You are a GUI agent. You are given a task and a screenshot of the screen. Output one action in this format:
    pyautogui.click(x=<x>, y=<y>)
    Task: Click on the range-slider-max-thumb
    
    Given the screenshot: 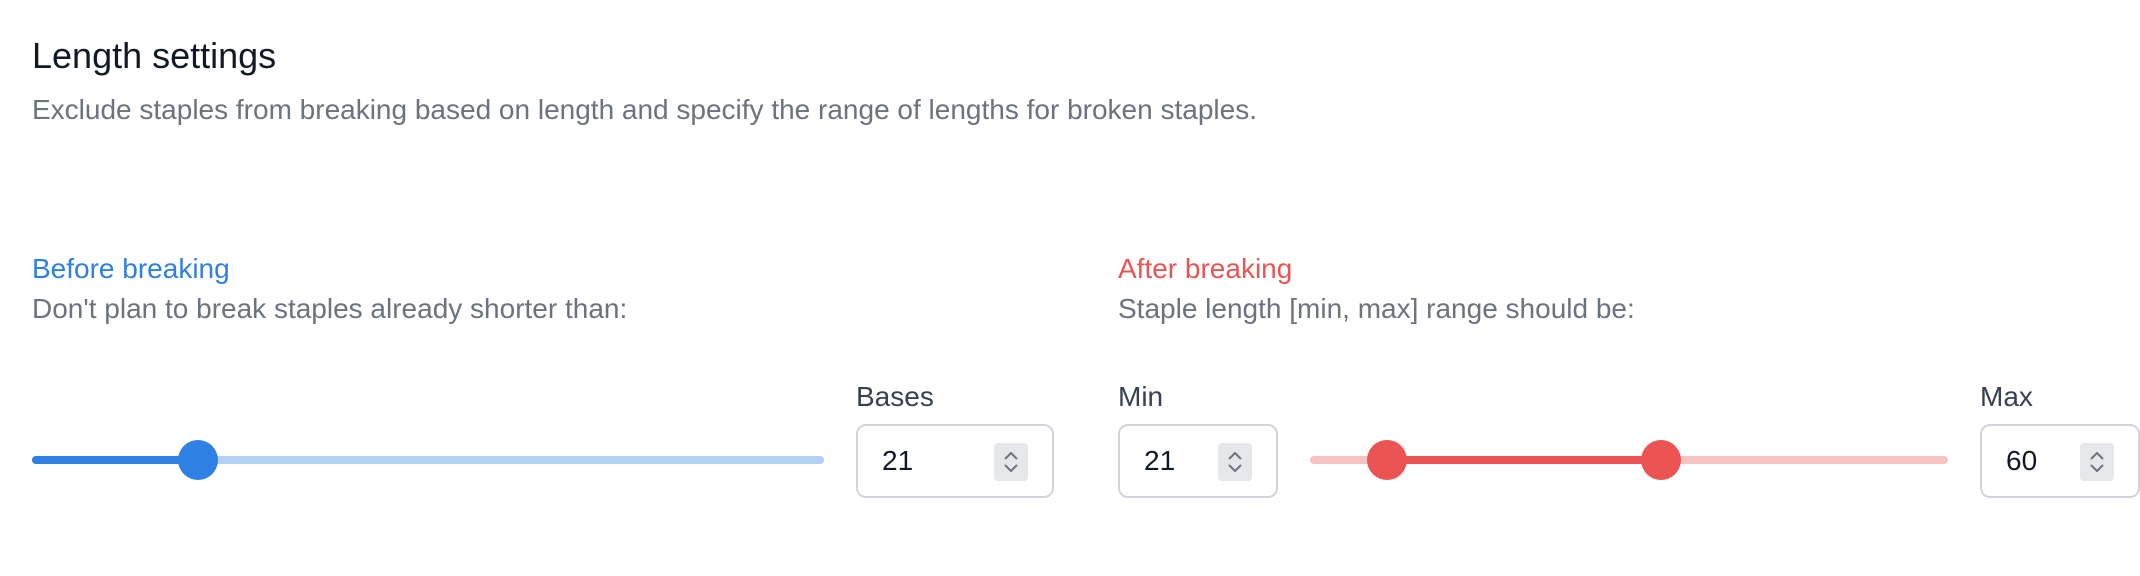 What is the action you would take?
    pyautogui.click(x=1661, y=460)
    